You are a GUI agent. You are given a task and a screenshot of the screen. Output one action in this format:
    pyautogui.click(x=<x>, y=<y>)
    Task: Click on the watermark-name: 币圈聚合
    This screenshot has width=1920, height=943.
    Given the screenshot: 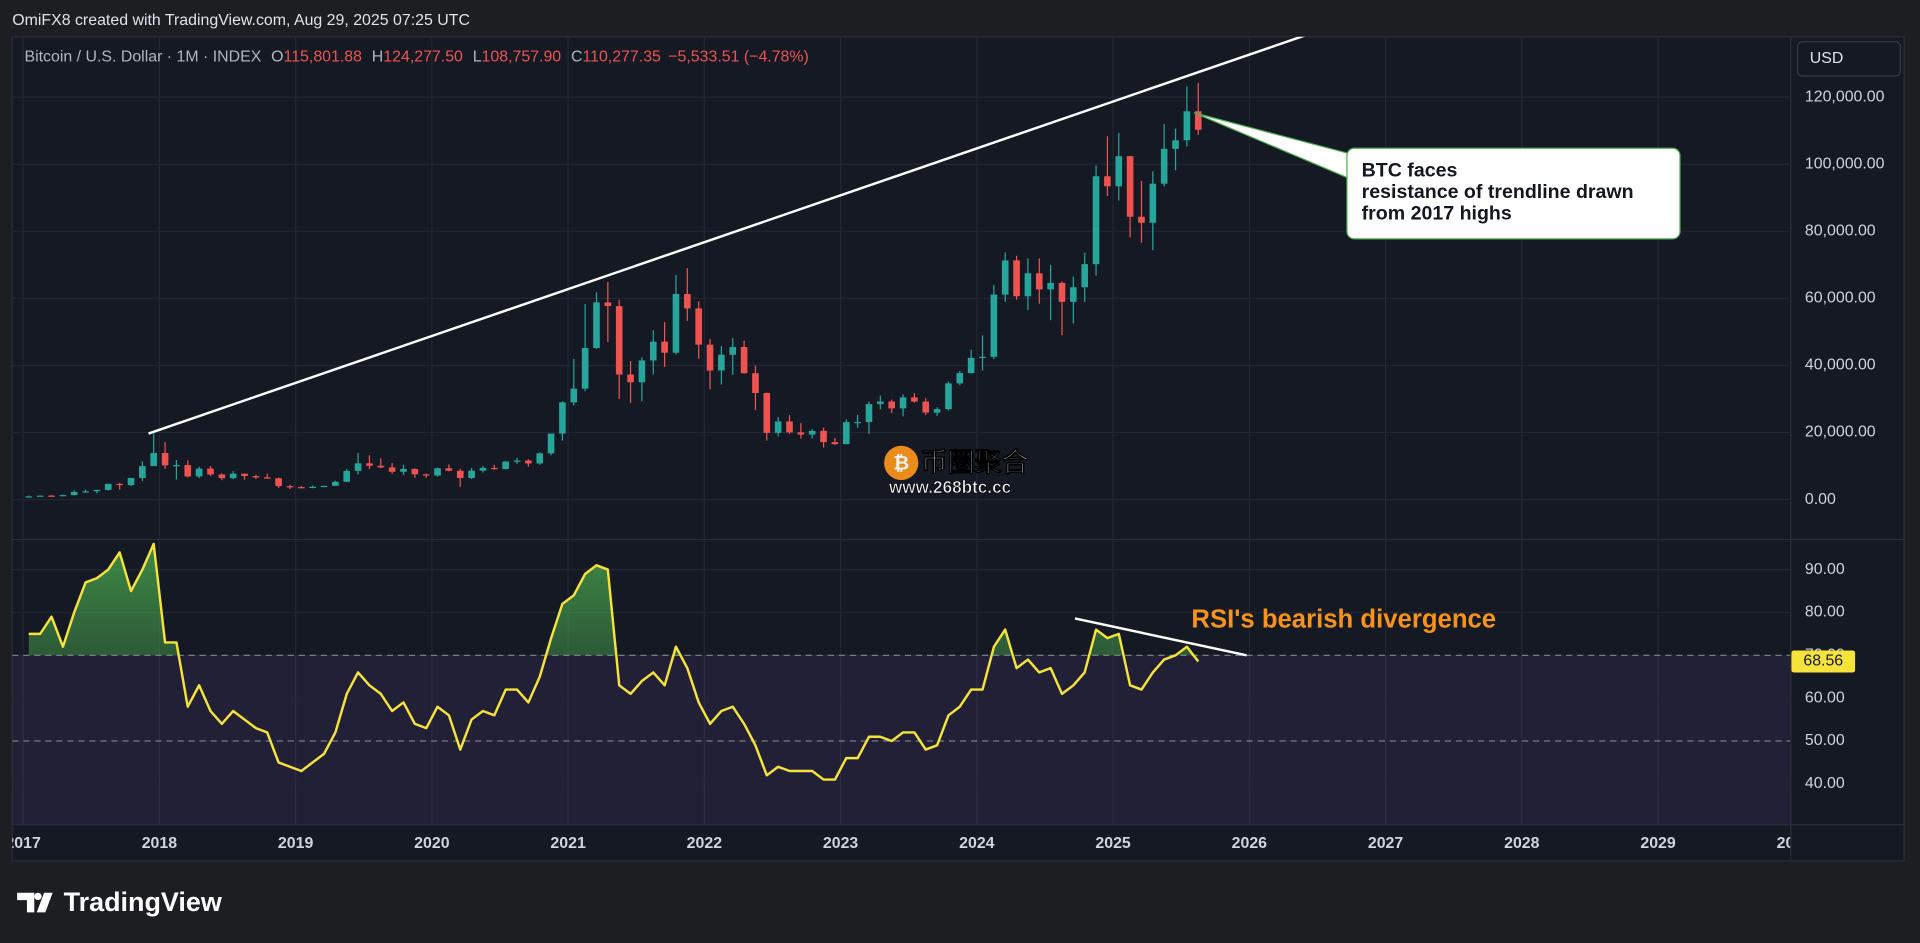 What is the action you would take?
    pyautogui.click(x=975, y=461)
    